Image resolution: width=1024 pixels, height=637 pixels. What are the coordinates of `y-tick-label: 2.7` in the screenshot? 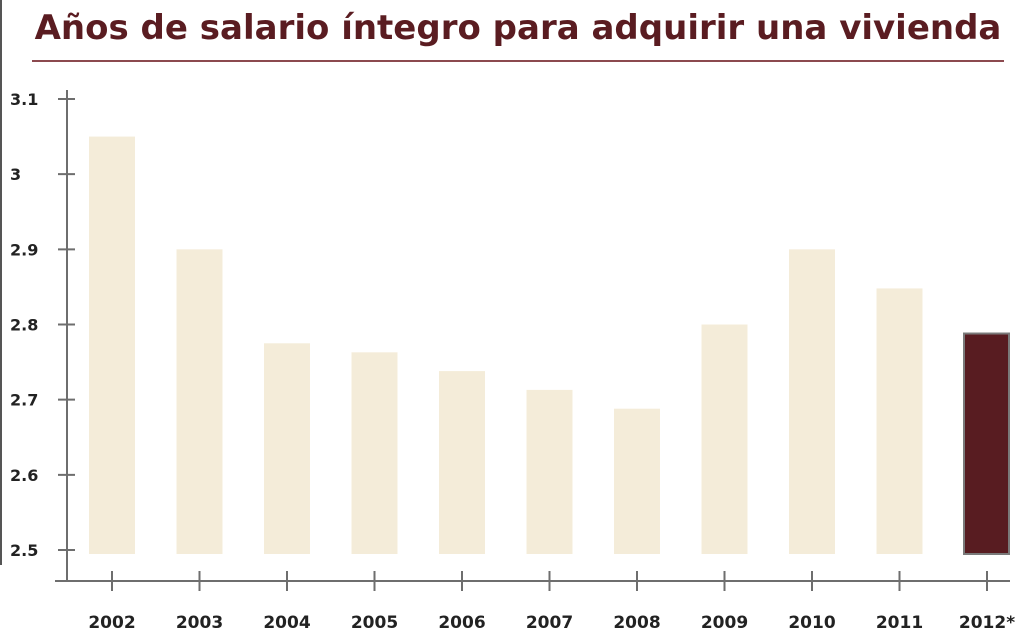 It's located at (24, 400).